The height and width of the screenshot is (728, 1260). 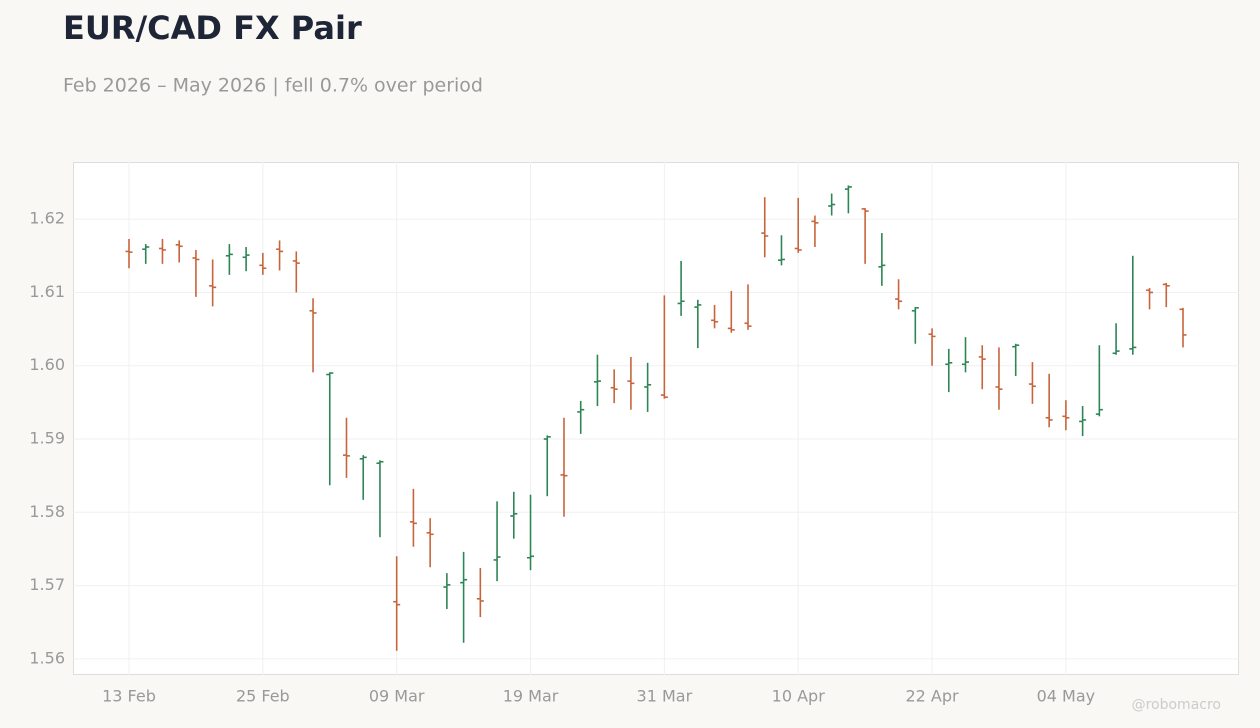 I want to click on y-tick-label: 1.62, so click(x=47, y=218).